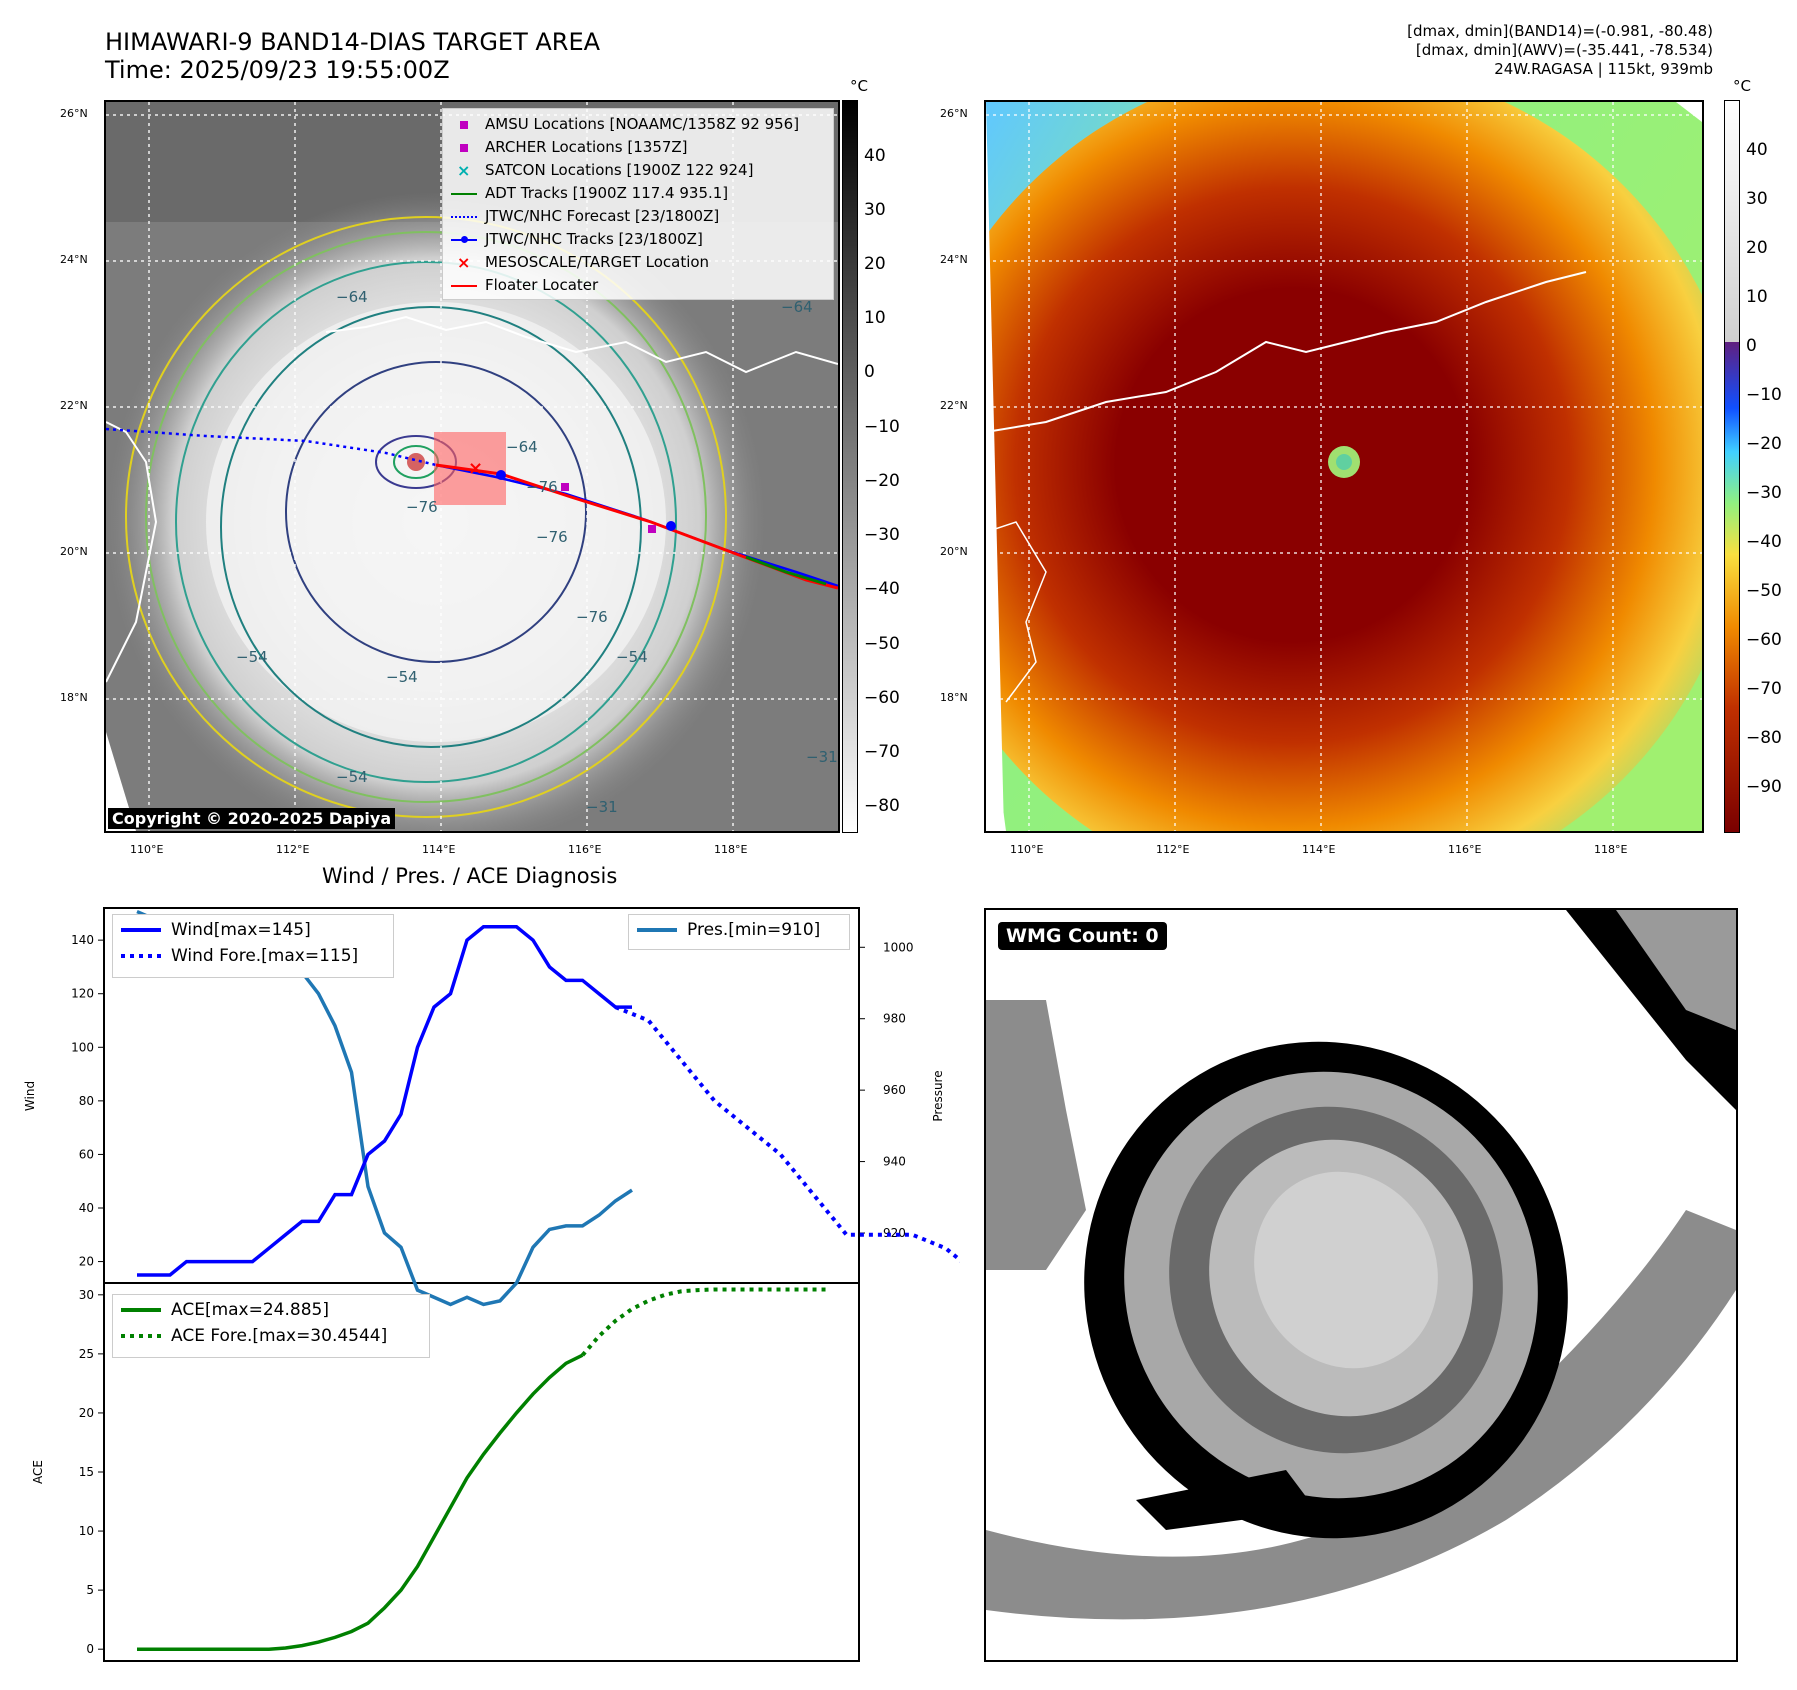 The image size is (1797, 1690). What do you see at coordinates (638, 239) in the screenshot?
I see `legend-entry-jtwc-tracks: JTWC/NHC Tracks [23/1800Z]` at bounding box center [638, 239].